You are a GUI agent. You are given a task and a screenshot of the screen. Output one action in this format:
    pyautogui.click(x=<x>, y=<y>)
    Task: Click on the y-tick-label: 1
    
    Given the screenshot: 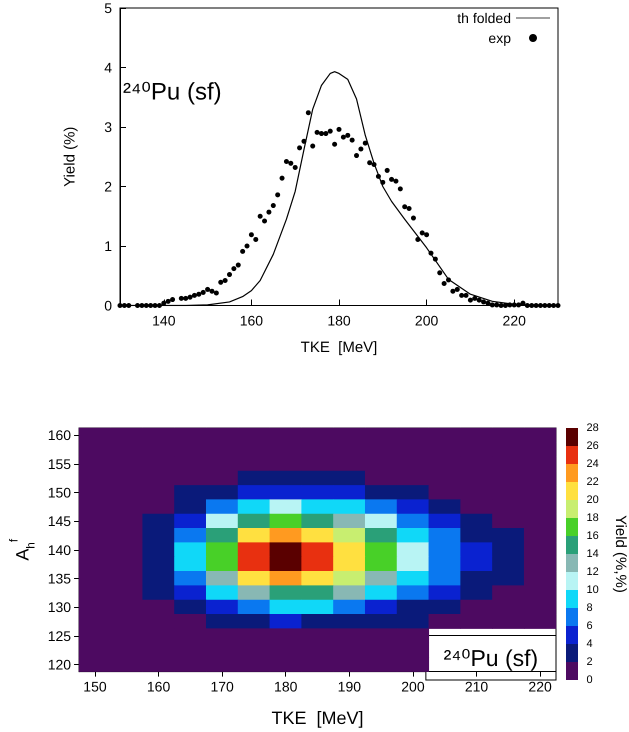 What is the action you would take?
    pyautogui.click(x=108, y=246)
    